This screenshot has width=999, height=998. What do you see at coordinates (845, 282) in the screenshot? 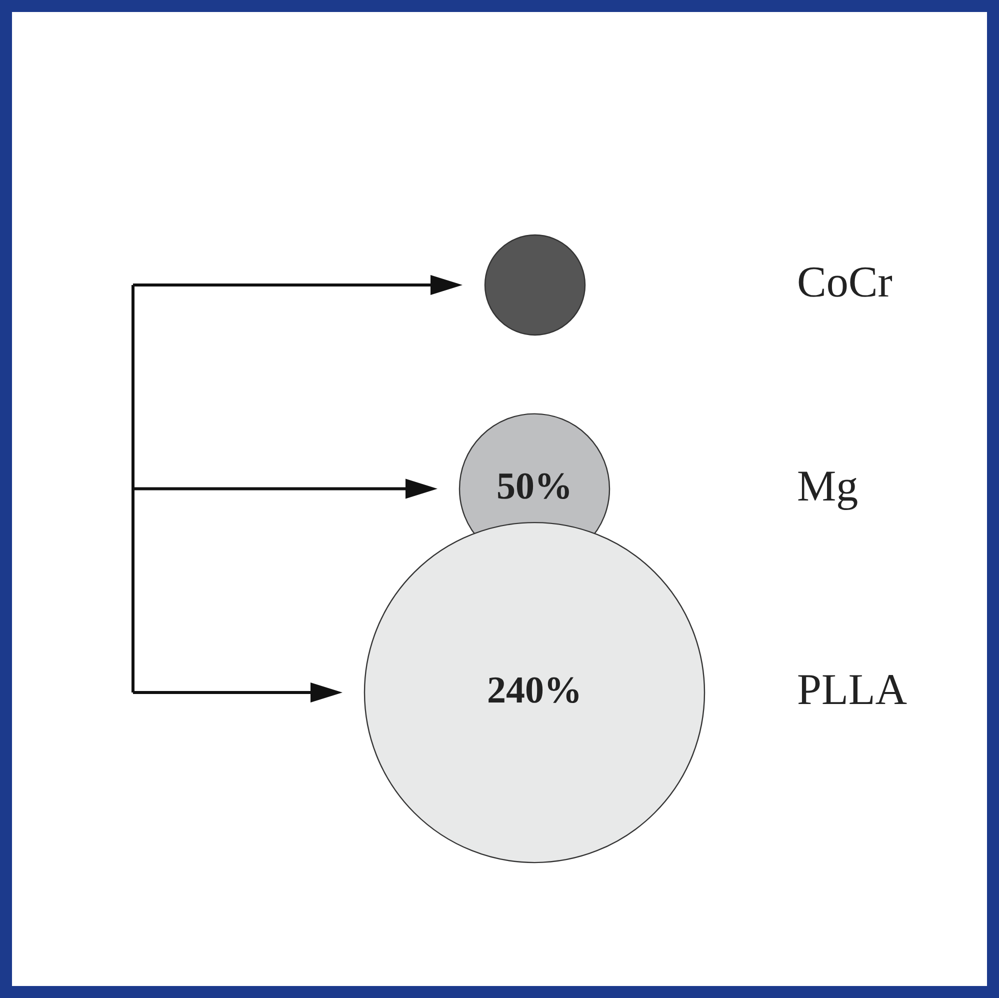
I see `category-label: CoCr` at bounding box center [845, 282].